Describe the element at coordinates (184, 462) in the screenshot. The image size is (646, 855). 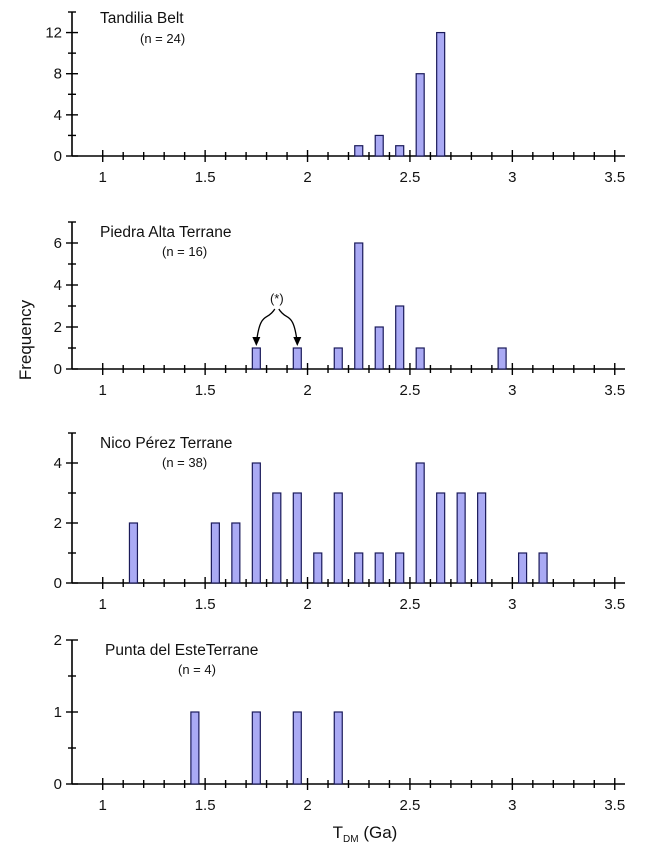
I see `panel-sample-count: (n = 38)` at that location.